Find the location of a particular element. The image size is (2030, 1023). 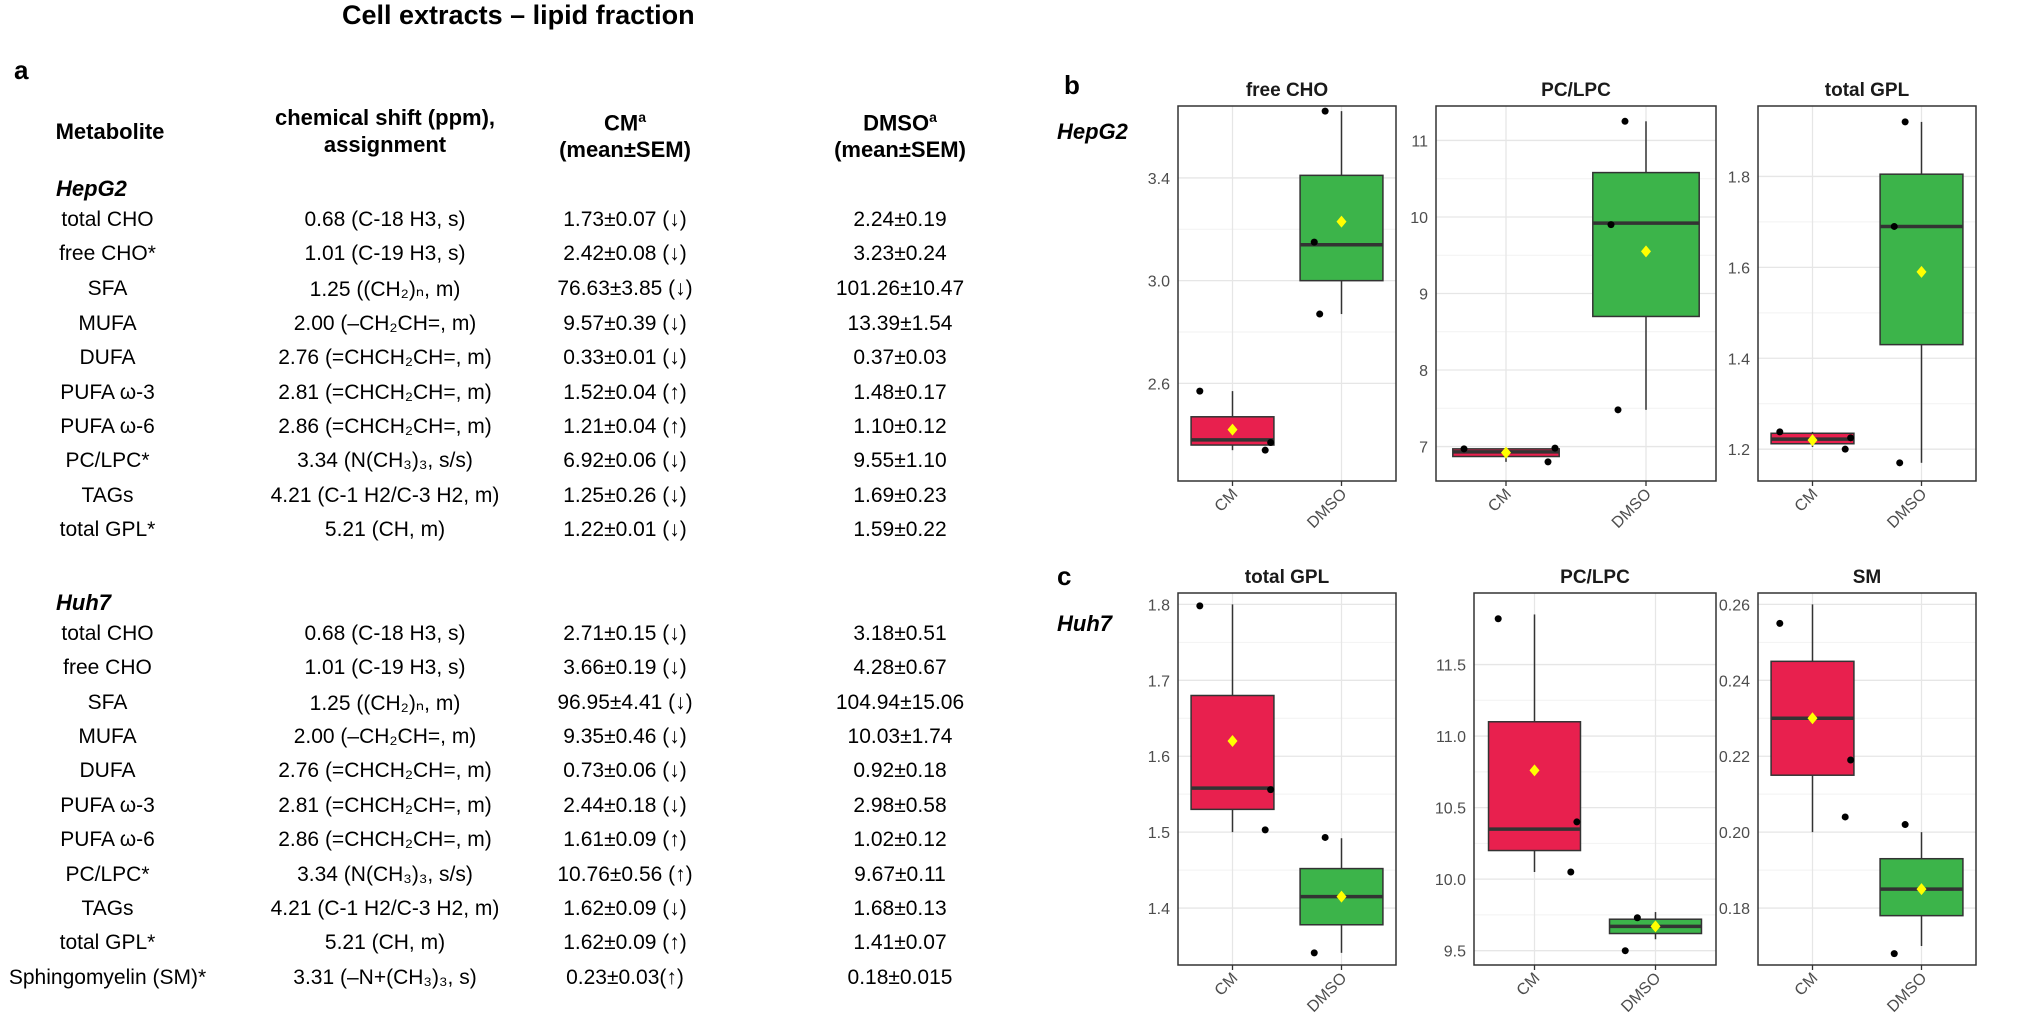

cell-chemical-shift: 3.31 (–N+(CH₃)₃, s) is located at coordinates (385, 977).